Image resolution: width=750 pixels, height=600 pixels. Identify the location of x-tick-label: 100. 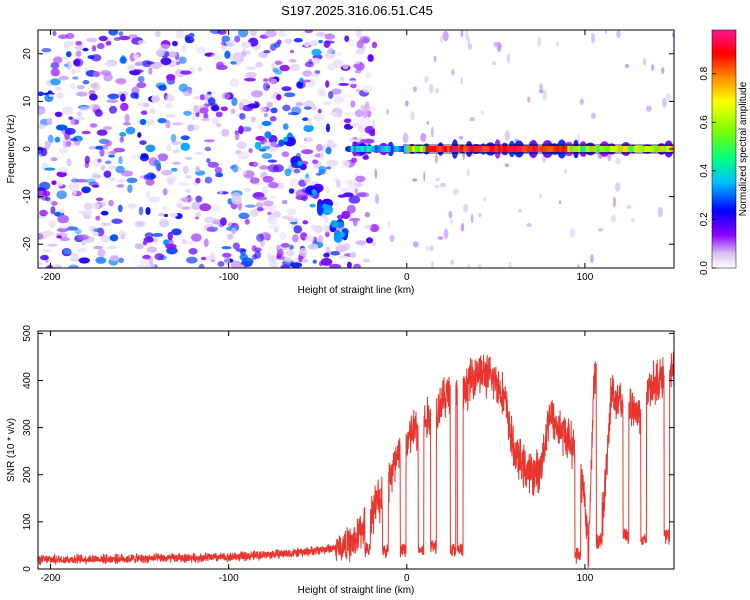
(585, 277).